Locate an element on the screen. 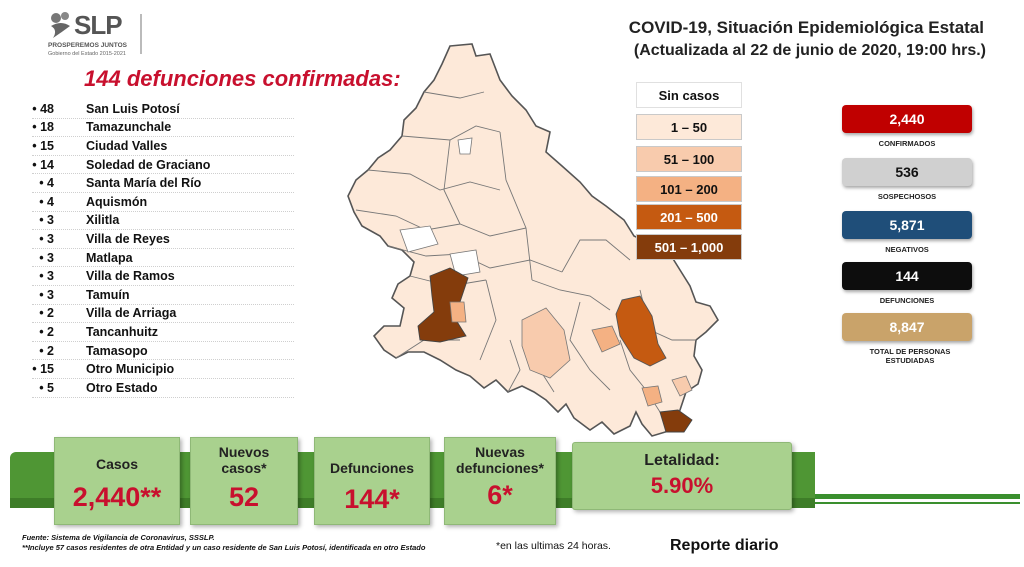  last-24h-note: *en las ultimas 24 horas. is located at coordinates (553, 546).